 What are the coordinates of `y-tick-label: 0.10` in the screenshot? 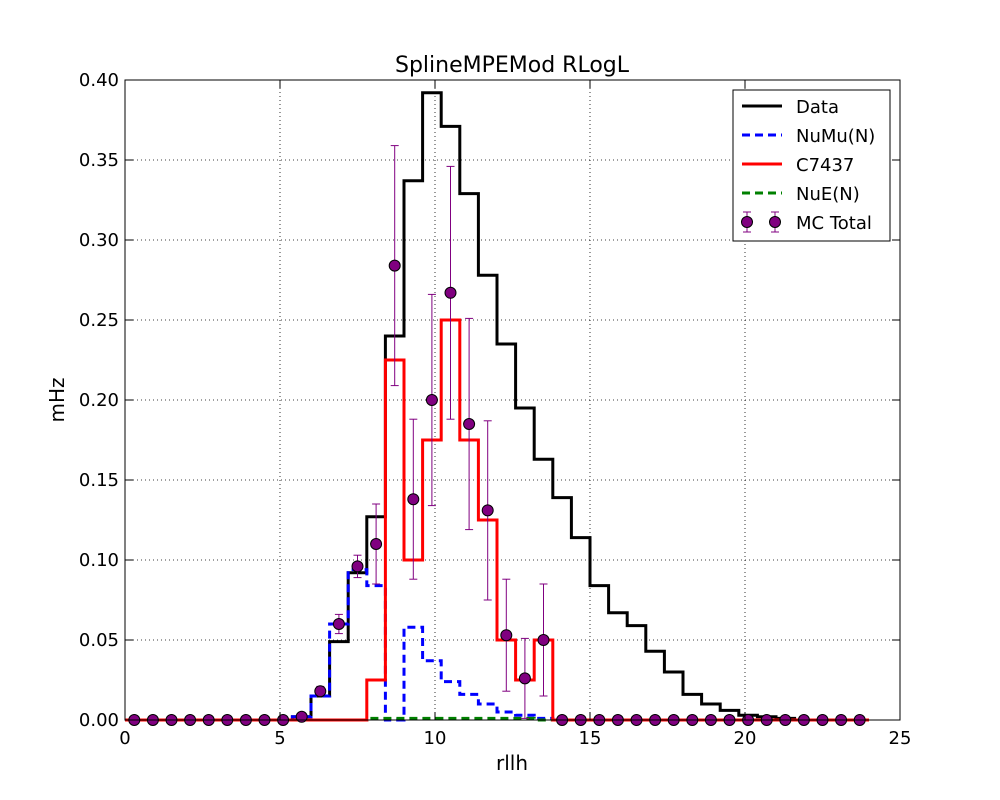 It's located at (99, 560).